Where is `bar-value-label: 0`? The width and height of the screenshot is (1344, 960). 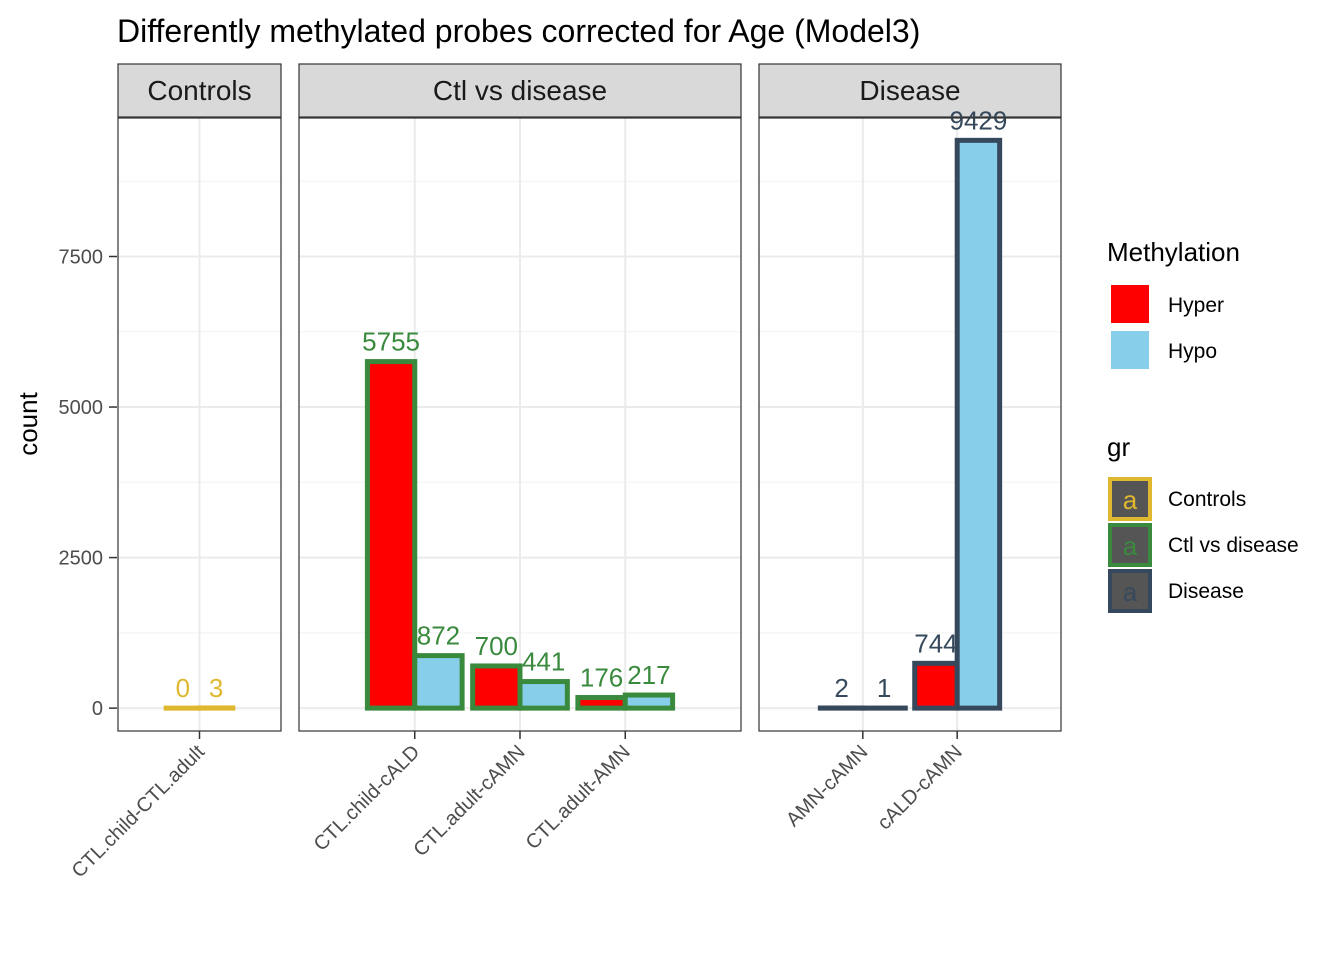 bar-value-label: 0 is located at coordinates (183, 688).